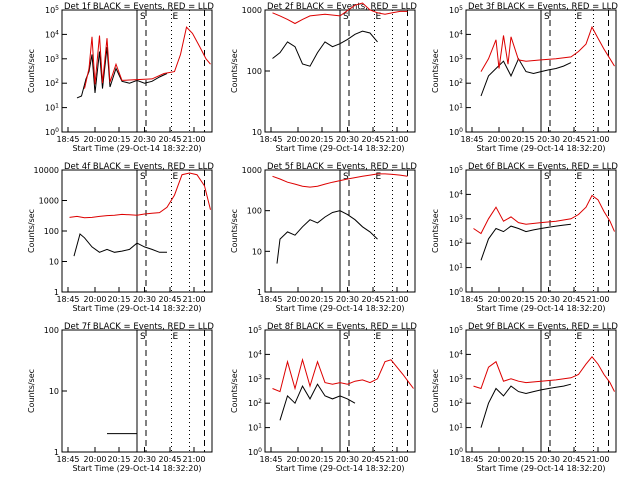 The image size is (640, 480). Describe the element at coordinates (342, 327) in the screenshot. I see `panel-title: Det 8f BLACK = Events, RED = LLD` at that location.